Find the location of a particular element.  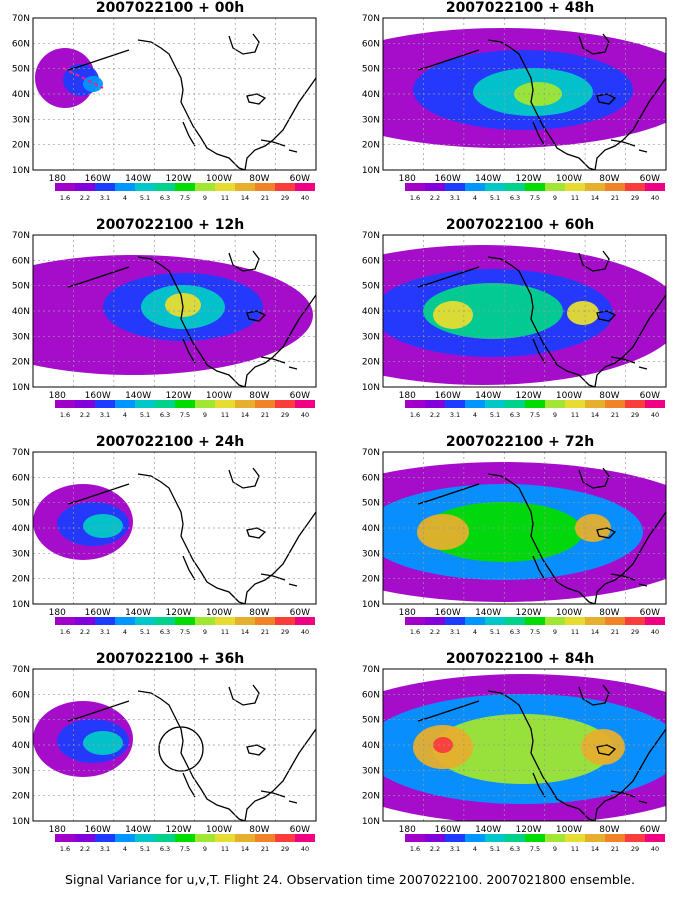

lat-tick-label: 50N is located at coordinates (21, 721).